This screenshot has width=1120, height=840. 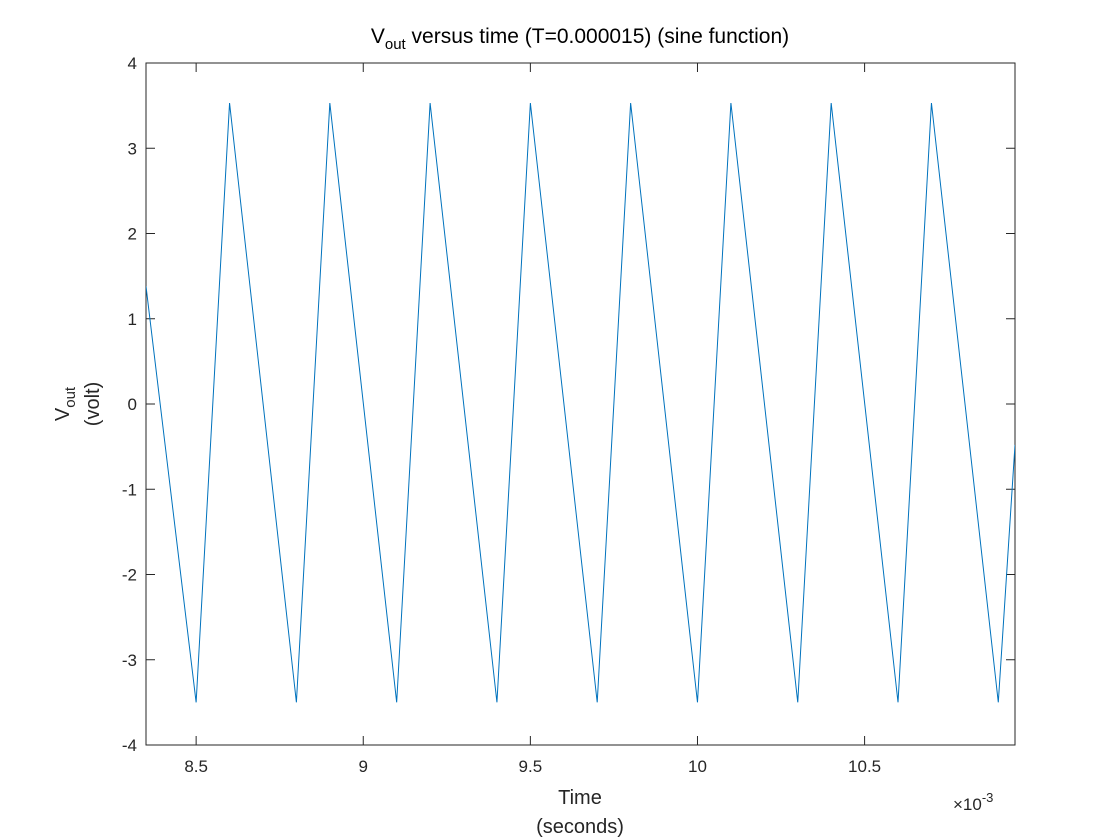 What do you see at coordinates (63, 414) in the screenshot?
I see `y-axis-label-base: V` at bounding box center [63, 414].